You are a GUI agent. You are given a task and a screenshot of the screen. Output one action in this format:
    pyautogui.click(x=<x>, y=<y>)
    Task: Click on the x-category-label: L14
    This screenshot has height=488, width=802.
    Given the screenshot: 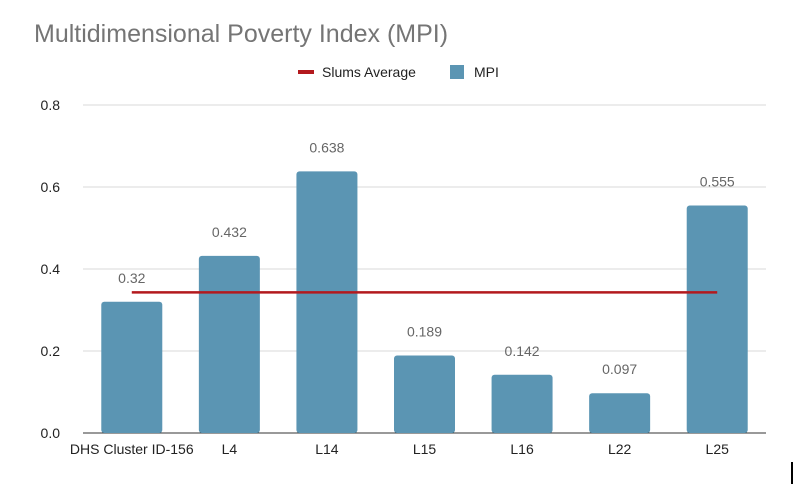 What is the action you would take?
    pyautogui.click(x=327, y=449)
    